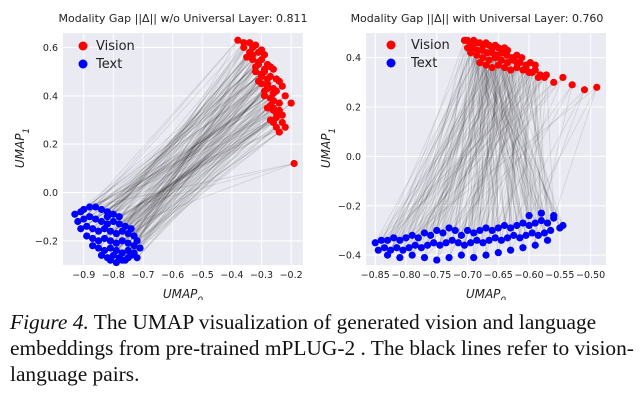  Describe the element at coordinates (486, 293) in the screenshot. I see `panel-right-xlabel: UMAP0` at that location.